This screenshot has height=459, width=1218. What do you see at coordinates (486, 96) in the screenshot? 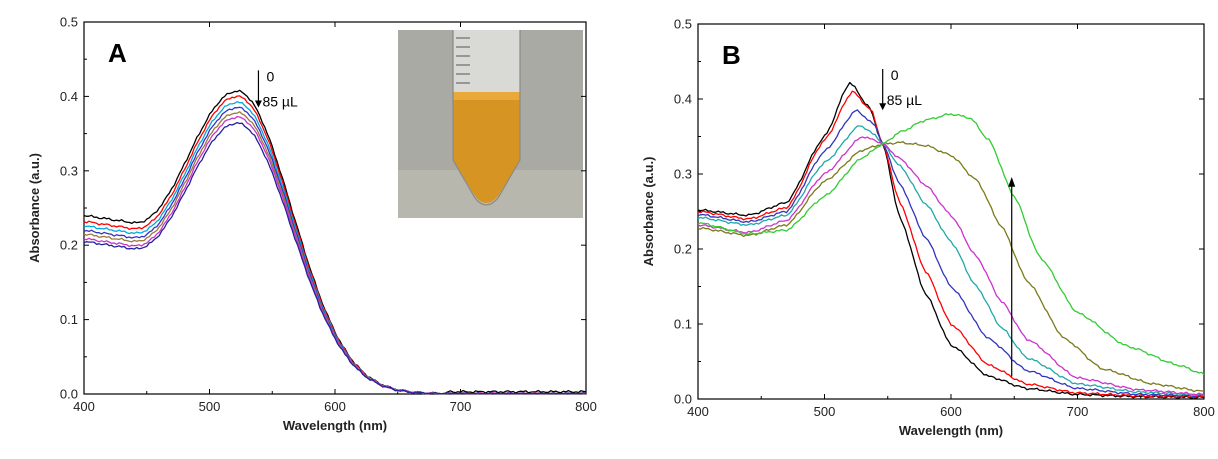
I see `tube-meniscus` at bounding box center [486, 96].